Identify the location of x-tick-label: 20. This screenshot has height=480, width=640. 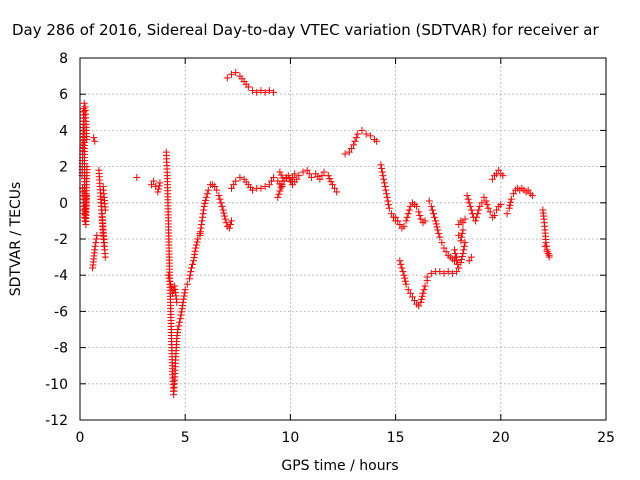
(501, 438).